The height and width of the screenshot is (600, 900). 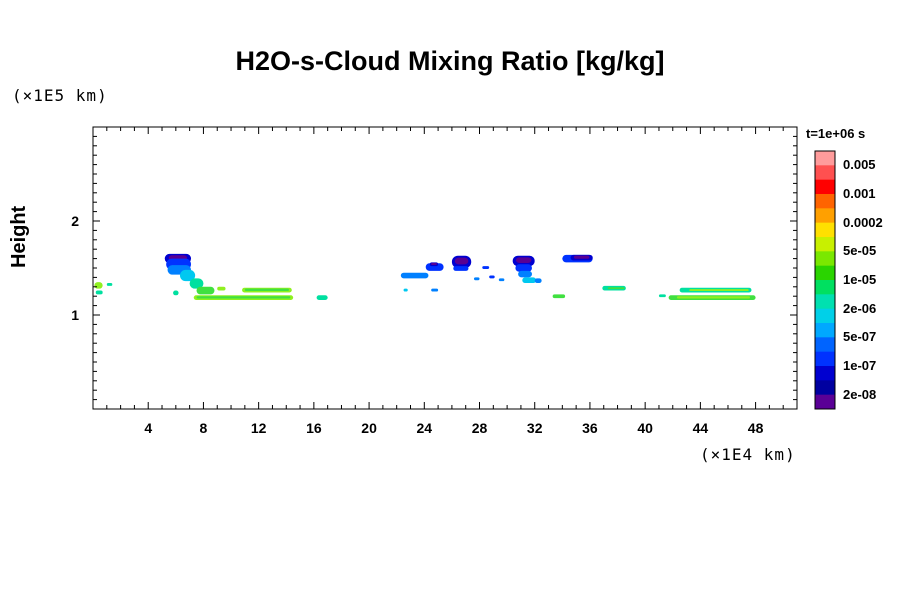 What do you see at coordinates (860, 279) in the screenshot?
I see `legend-label: 1e-05` at bounding box center [860, 279].